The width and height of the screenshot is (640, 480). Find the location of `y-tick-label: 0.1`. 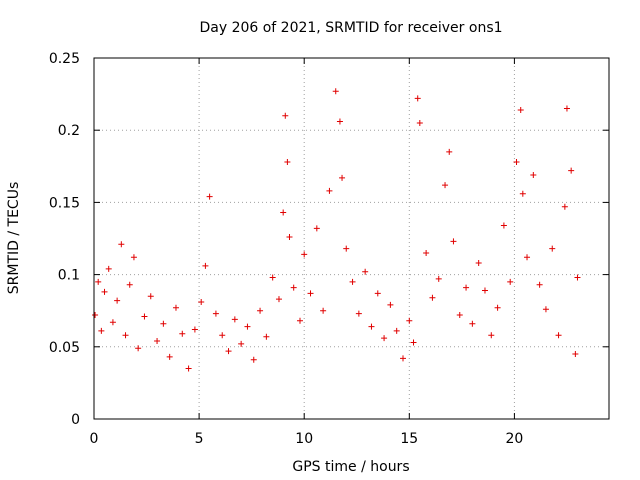

y-tick-label: 0.1 is located at coordinates (69, 276).